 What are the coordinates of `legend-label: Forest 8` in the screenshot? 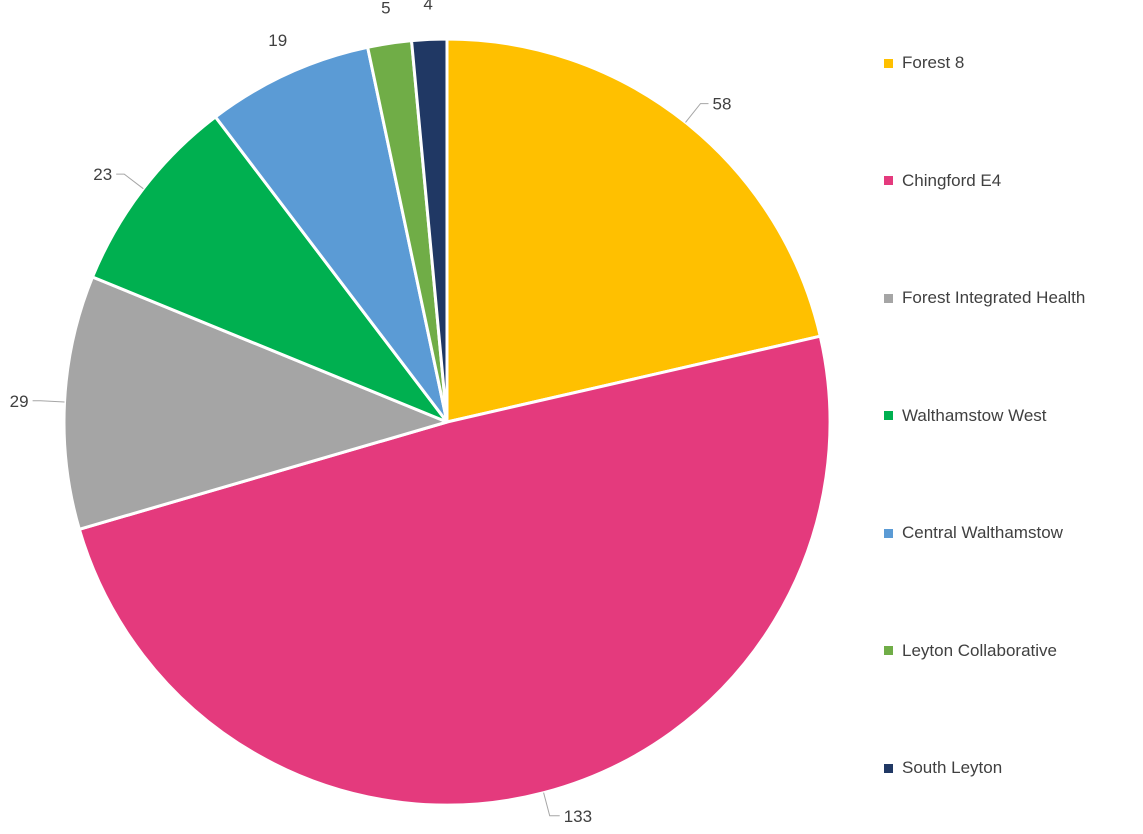 It's located at (933, 62).